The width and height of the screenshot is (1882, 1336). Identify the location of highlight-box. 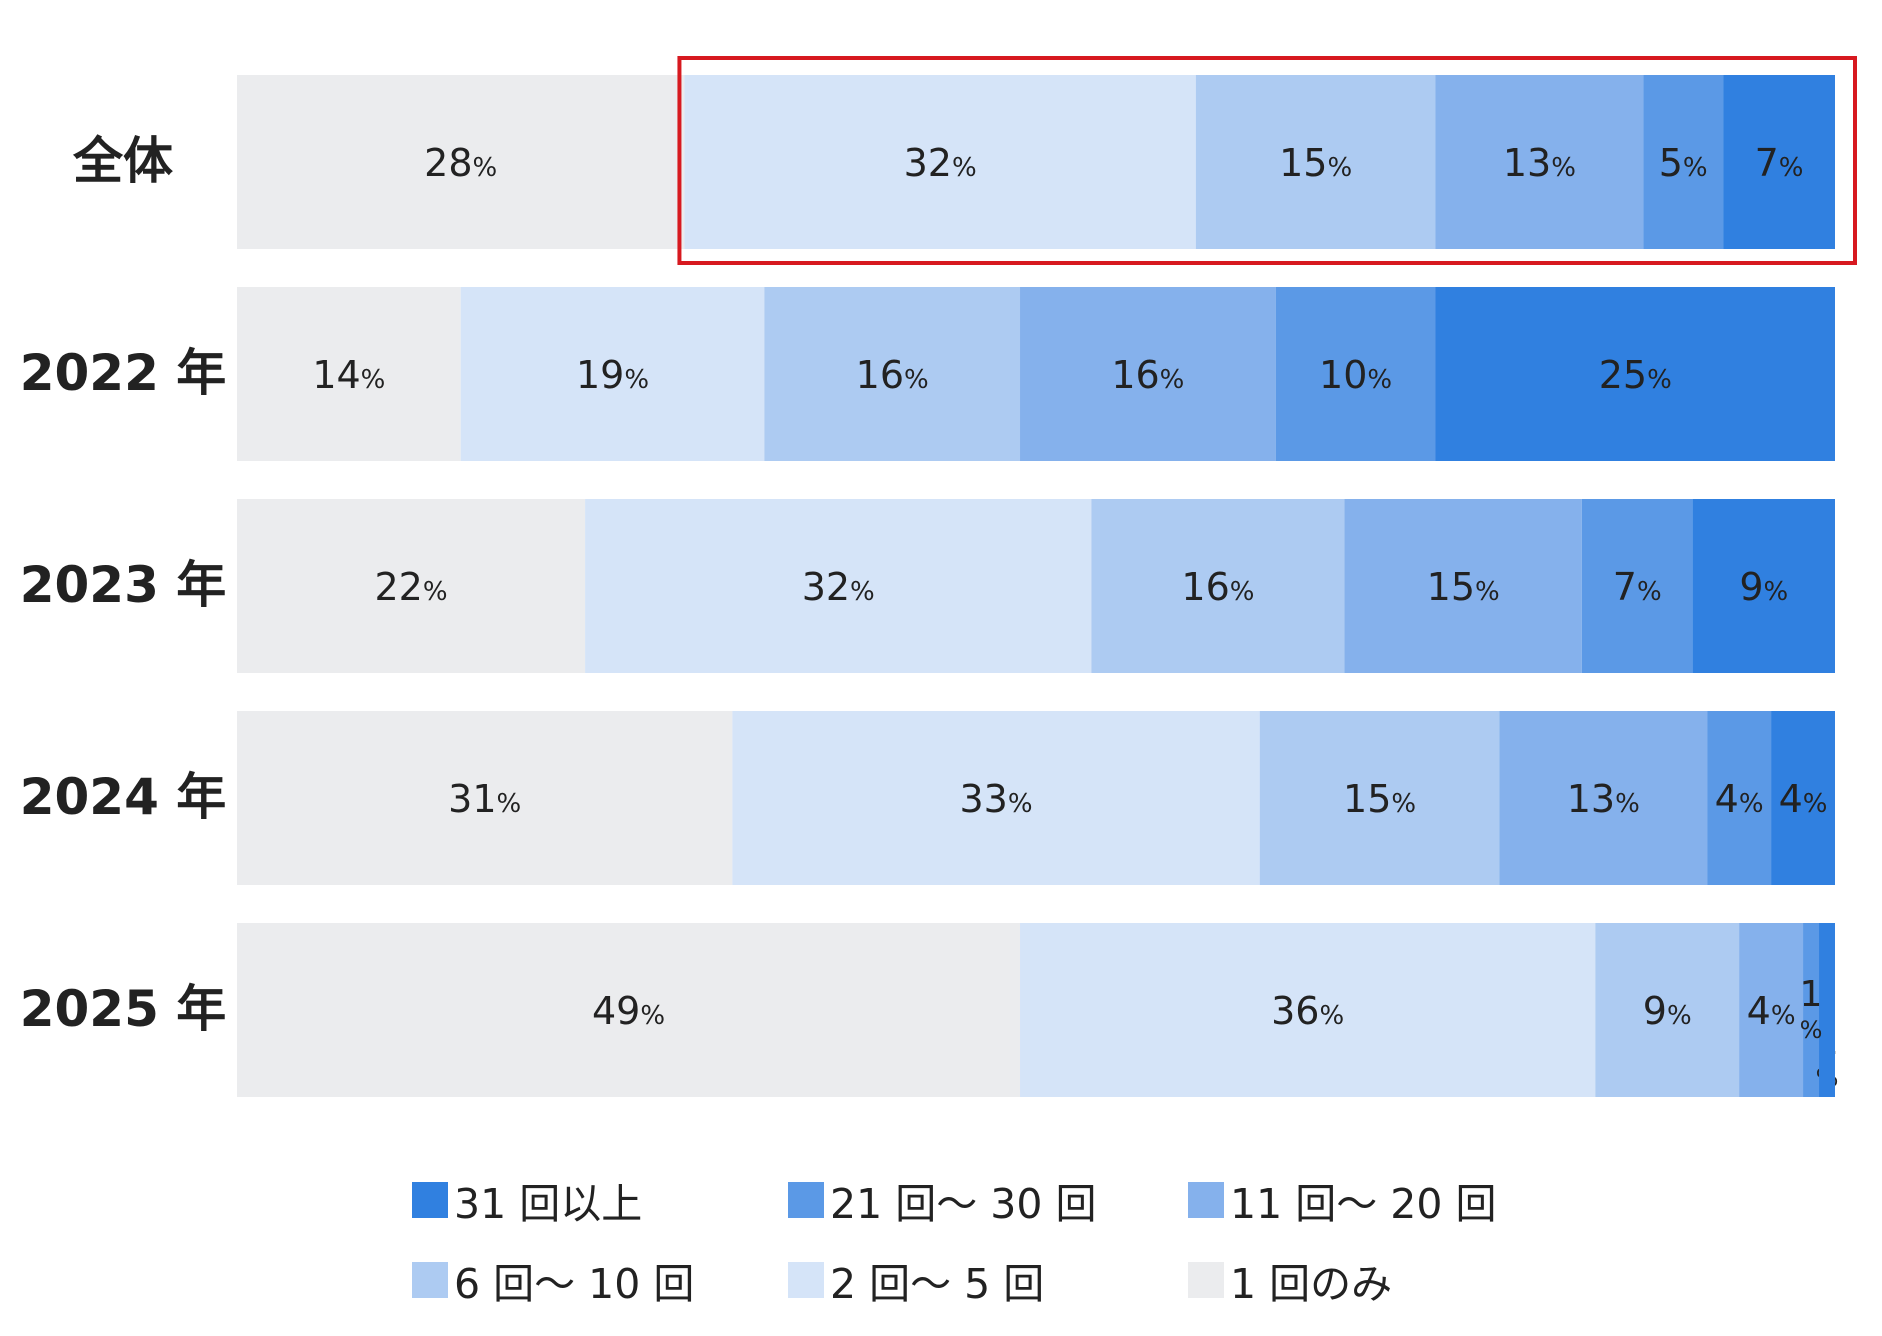
(1267, 160).